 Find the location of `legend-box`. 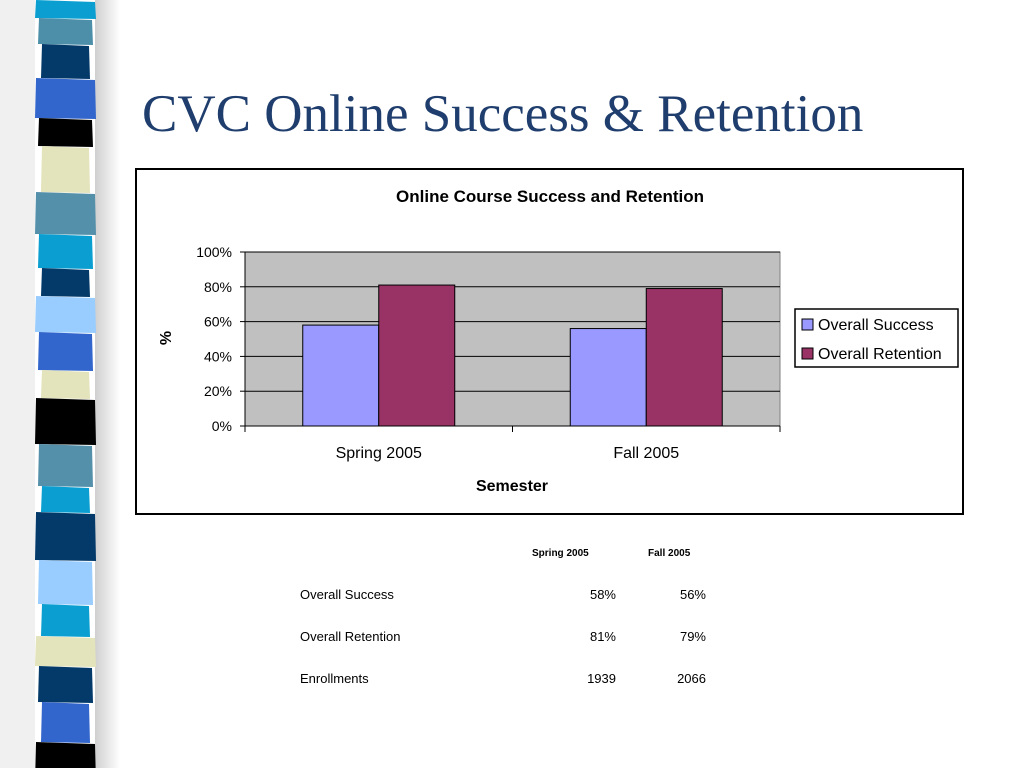

legend-box is located at coordinates (876, 338).